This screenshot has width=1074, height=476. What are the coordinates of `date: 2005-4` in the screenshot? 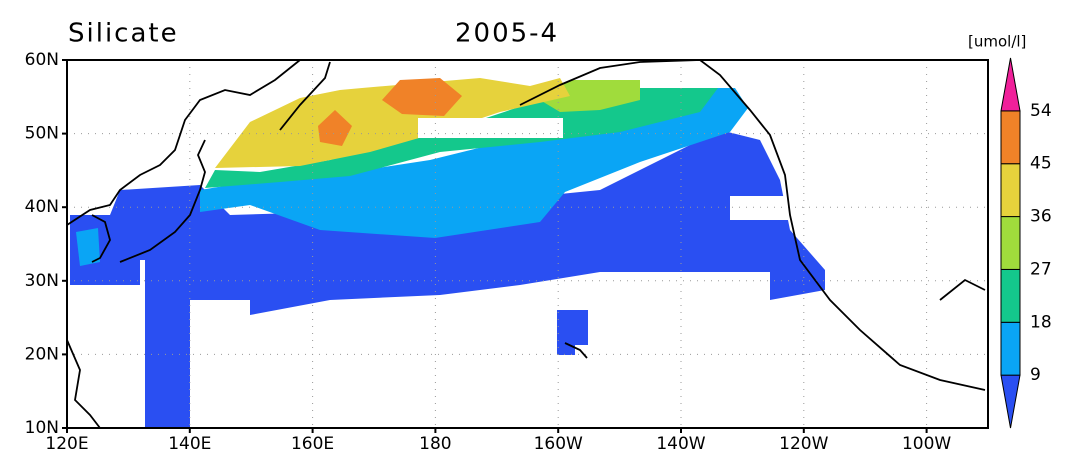 It's located at (507, 34).